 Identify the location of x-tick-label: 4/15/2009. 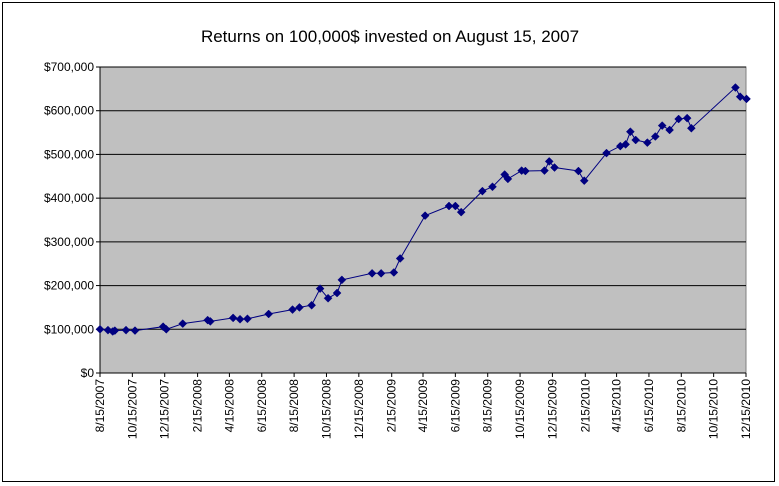
(423, 406).